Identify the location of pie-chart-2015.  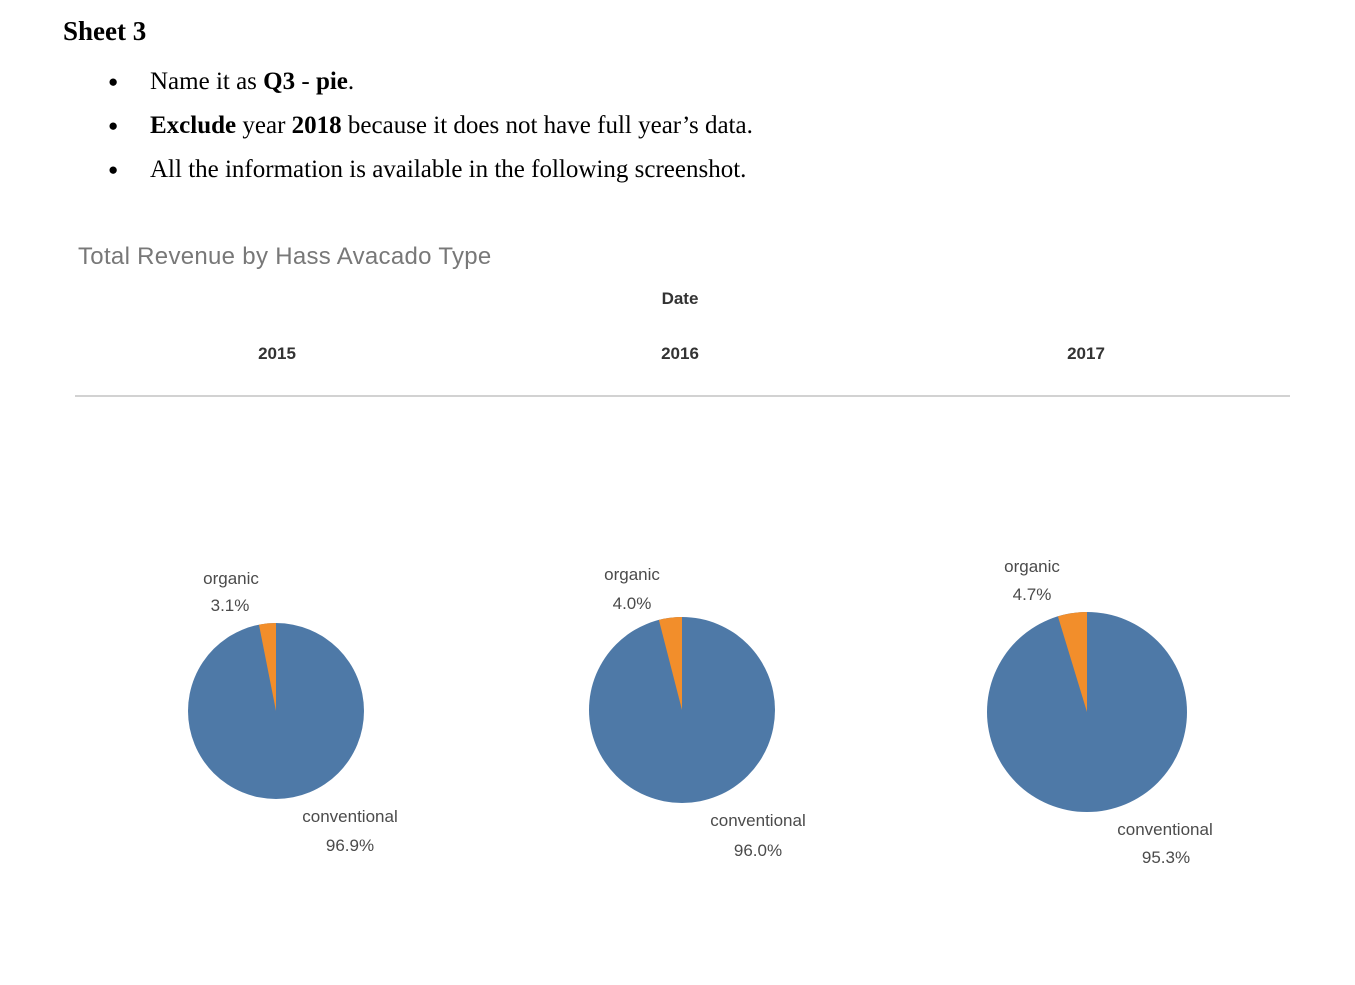
(276, 711).